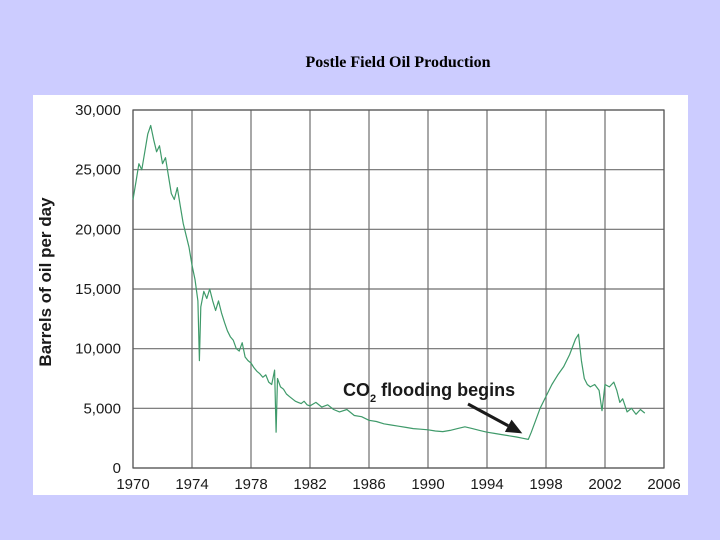 Image resolution: width=720 pixels, height=540 pixels. Describe the element at coordinates (433, 407) in the screenshot. I see `co2-annotation: CO2 flooding begins` at that location.